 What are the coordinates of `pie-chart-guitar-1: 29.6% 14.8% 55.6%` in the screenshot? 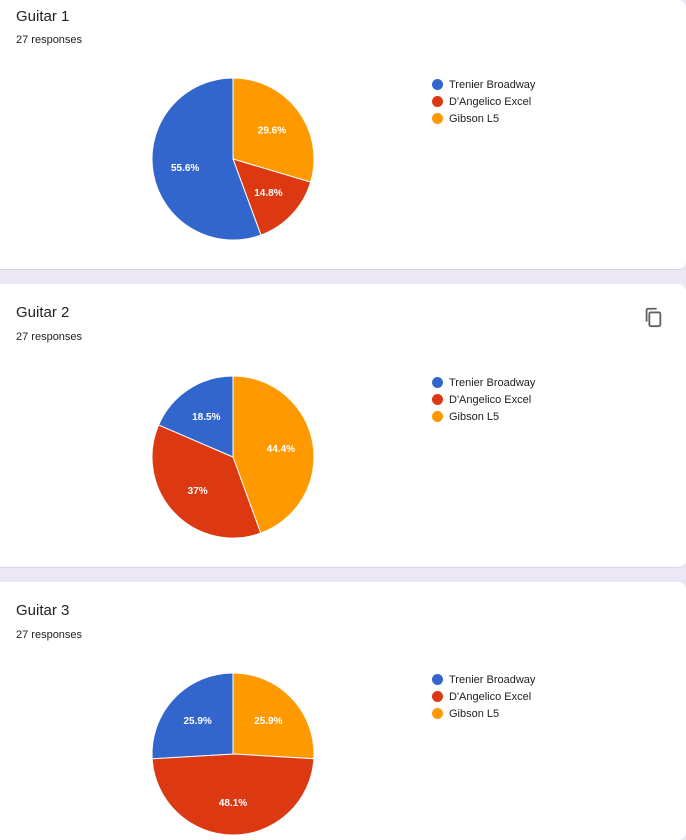 It's located at (233, 159).